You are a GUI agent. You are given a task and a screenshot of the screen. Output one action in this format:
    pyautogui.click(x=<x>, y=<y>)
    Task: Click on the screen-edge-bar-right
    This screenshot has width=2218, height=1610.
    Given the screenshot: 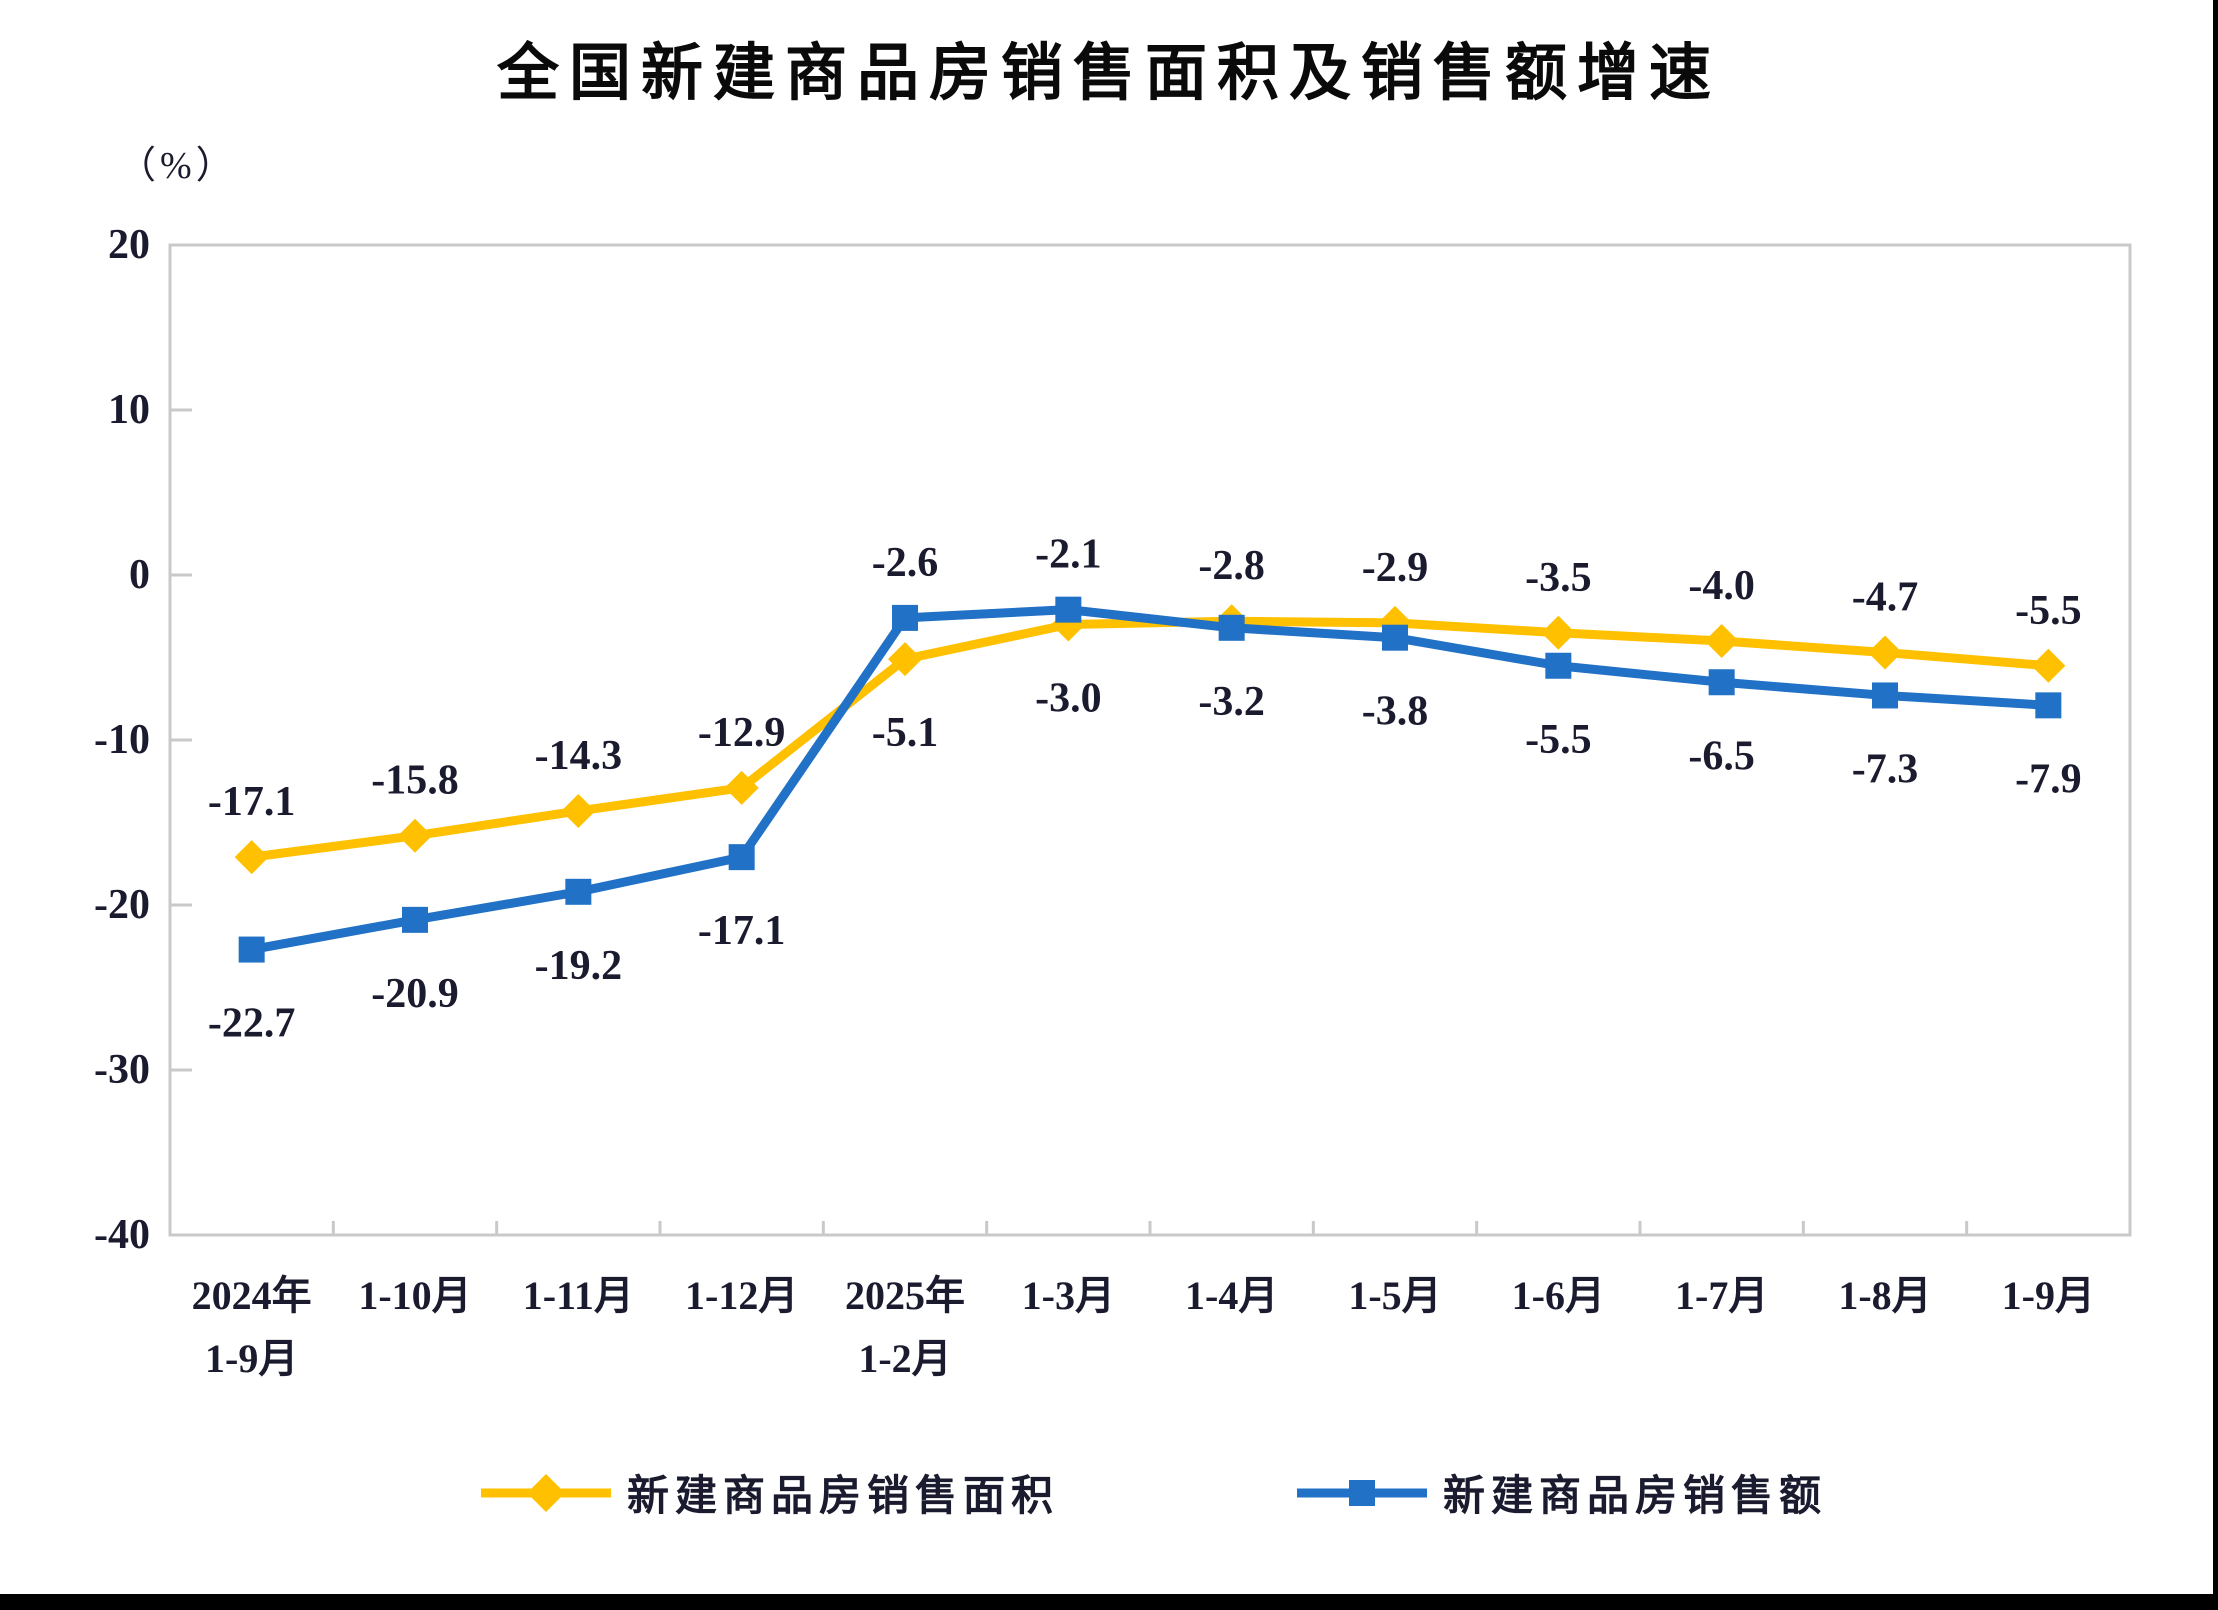 What is the action you would take?
    pyautogui.click(x=2215, y=805)
    